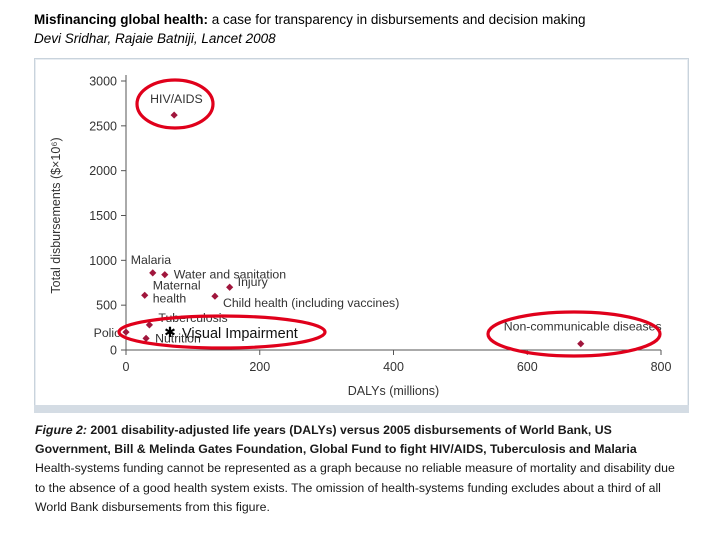 Image resolution: width=720 pixels, height=540 pixels. What do you see at coordinates (103, 216) in the screenshot?
I see `y-tick-label: 1500` at bounding box center [103, 216].